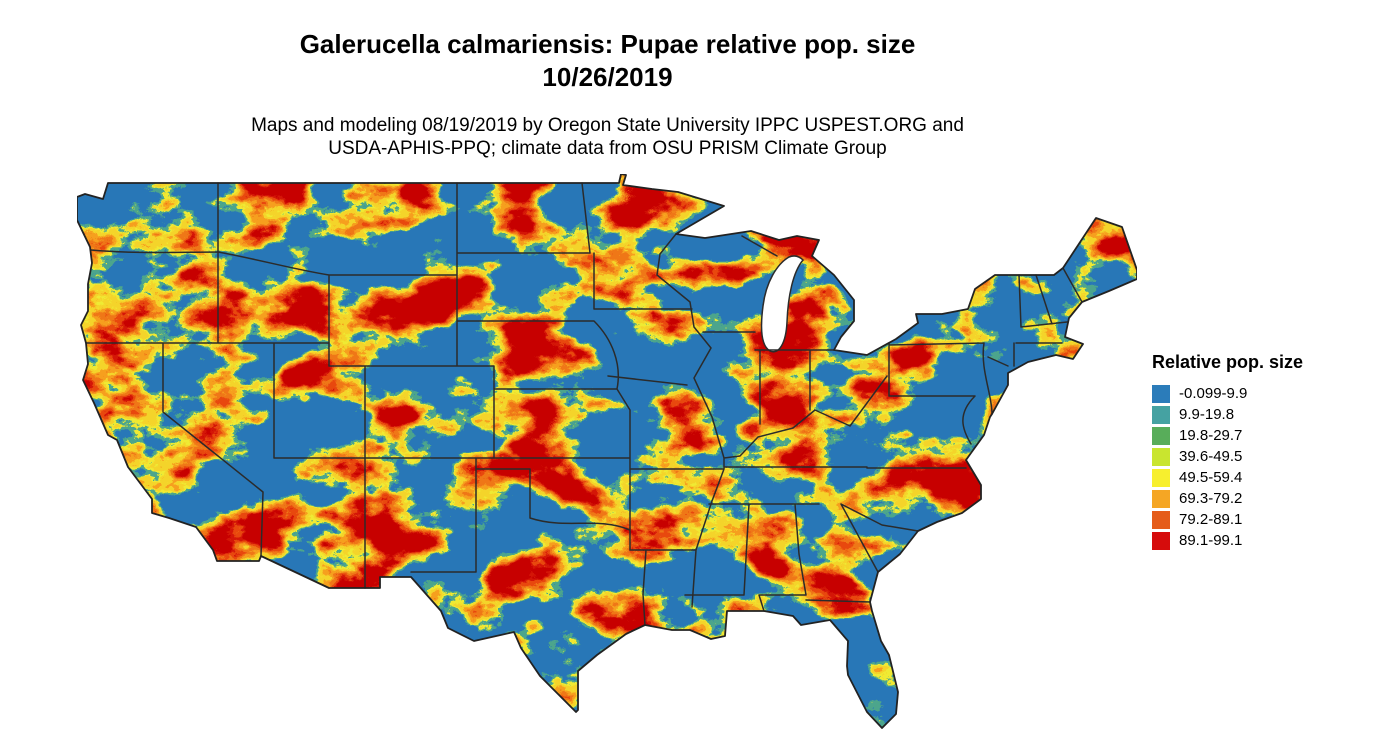  I want to click on legend-item: 9.9-19.8, so click(1267, 415).